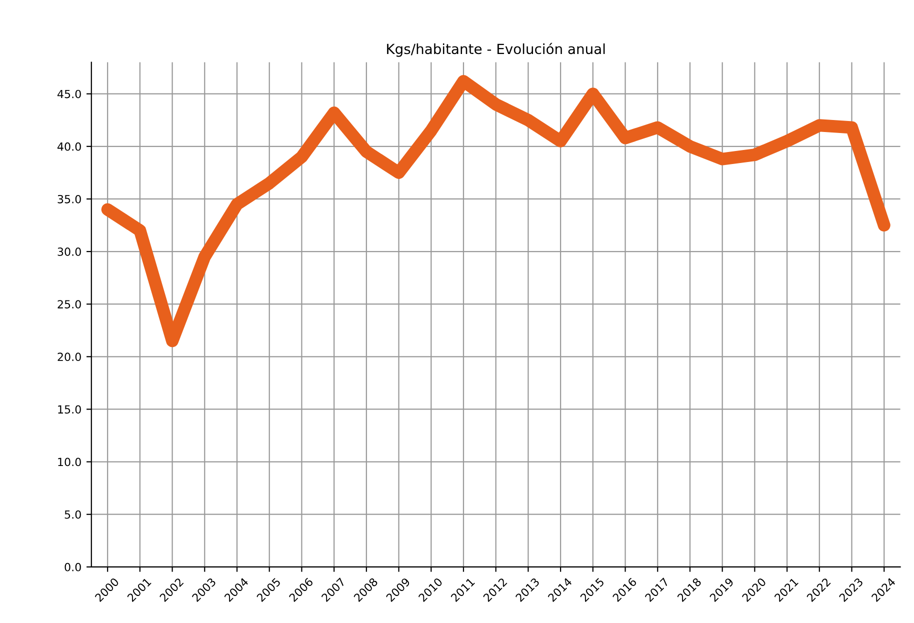 This screenshot has height=623, width=914. Describe the element at coordinates (72, 514) in the screenshot. I see `y-tick-label: 5.0` at that location.